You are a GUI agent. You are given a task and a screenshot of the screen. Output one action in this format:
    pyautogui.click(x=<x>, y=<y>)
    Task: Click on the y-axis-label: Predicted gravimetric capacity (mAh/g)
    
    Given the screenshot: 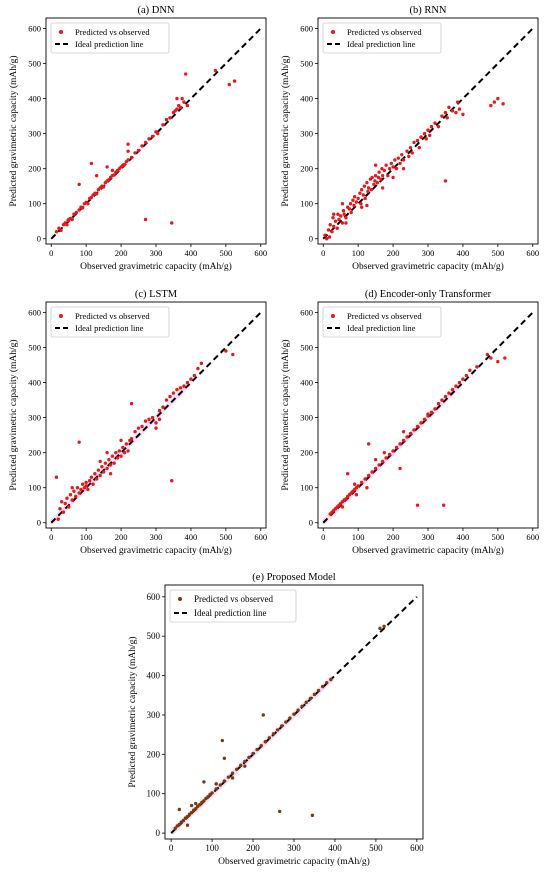 What is the action you would take?
    pyautogui.click(x=13, y=130)
    